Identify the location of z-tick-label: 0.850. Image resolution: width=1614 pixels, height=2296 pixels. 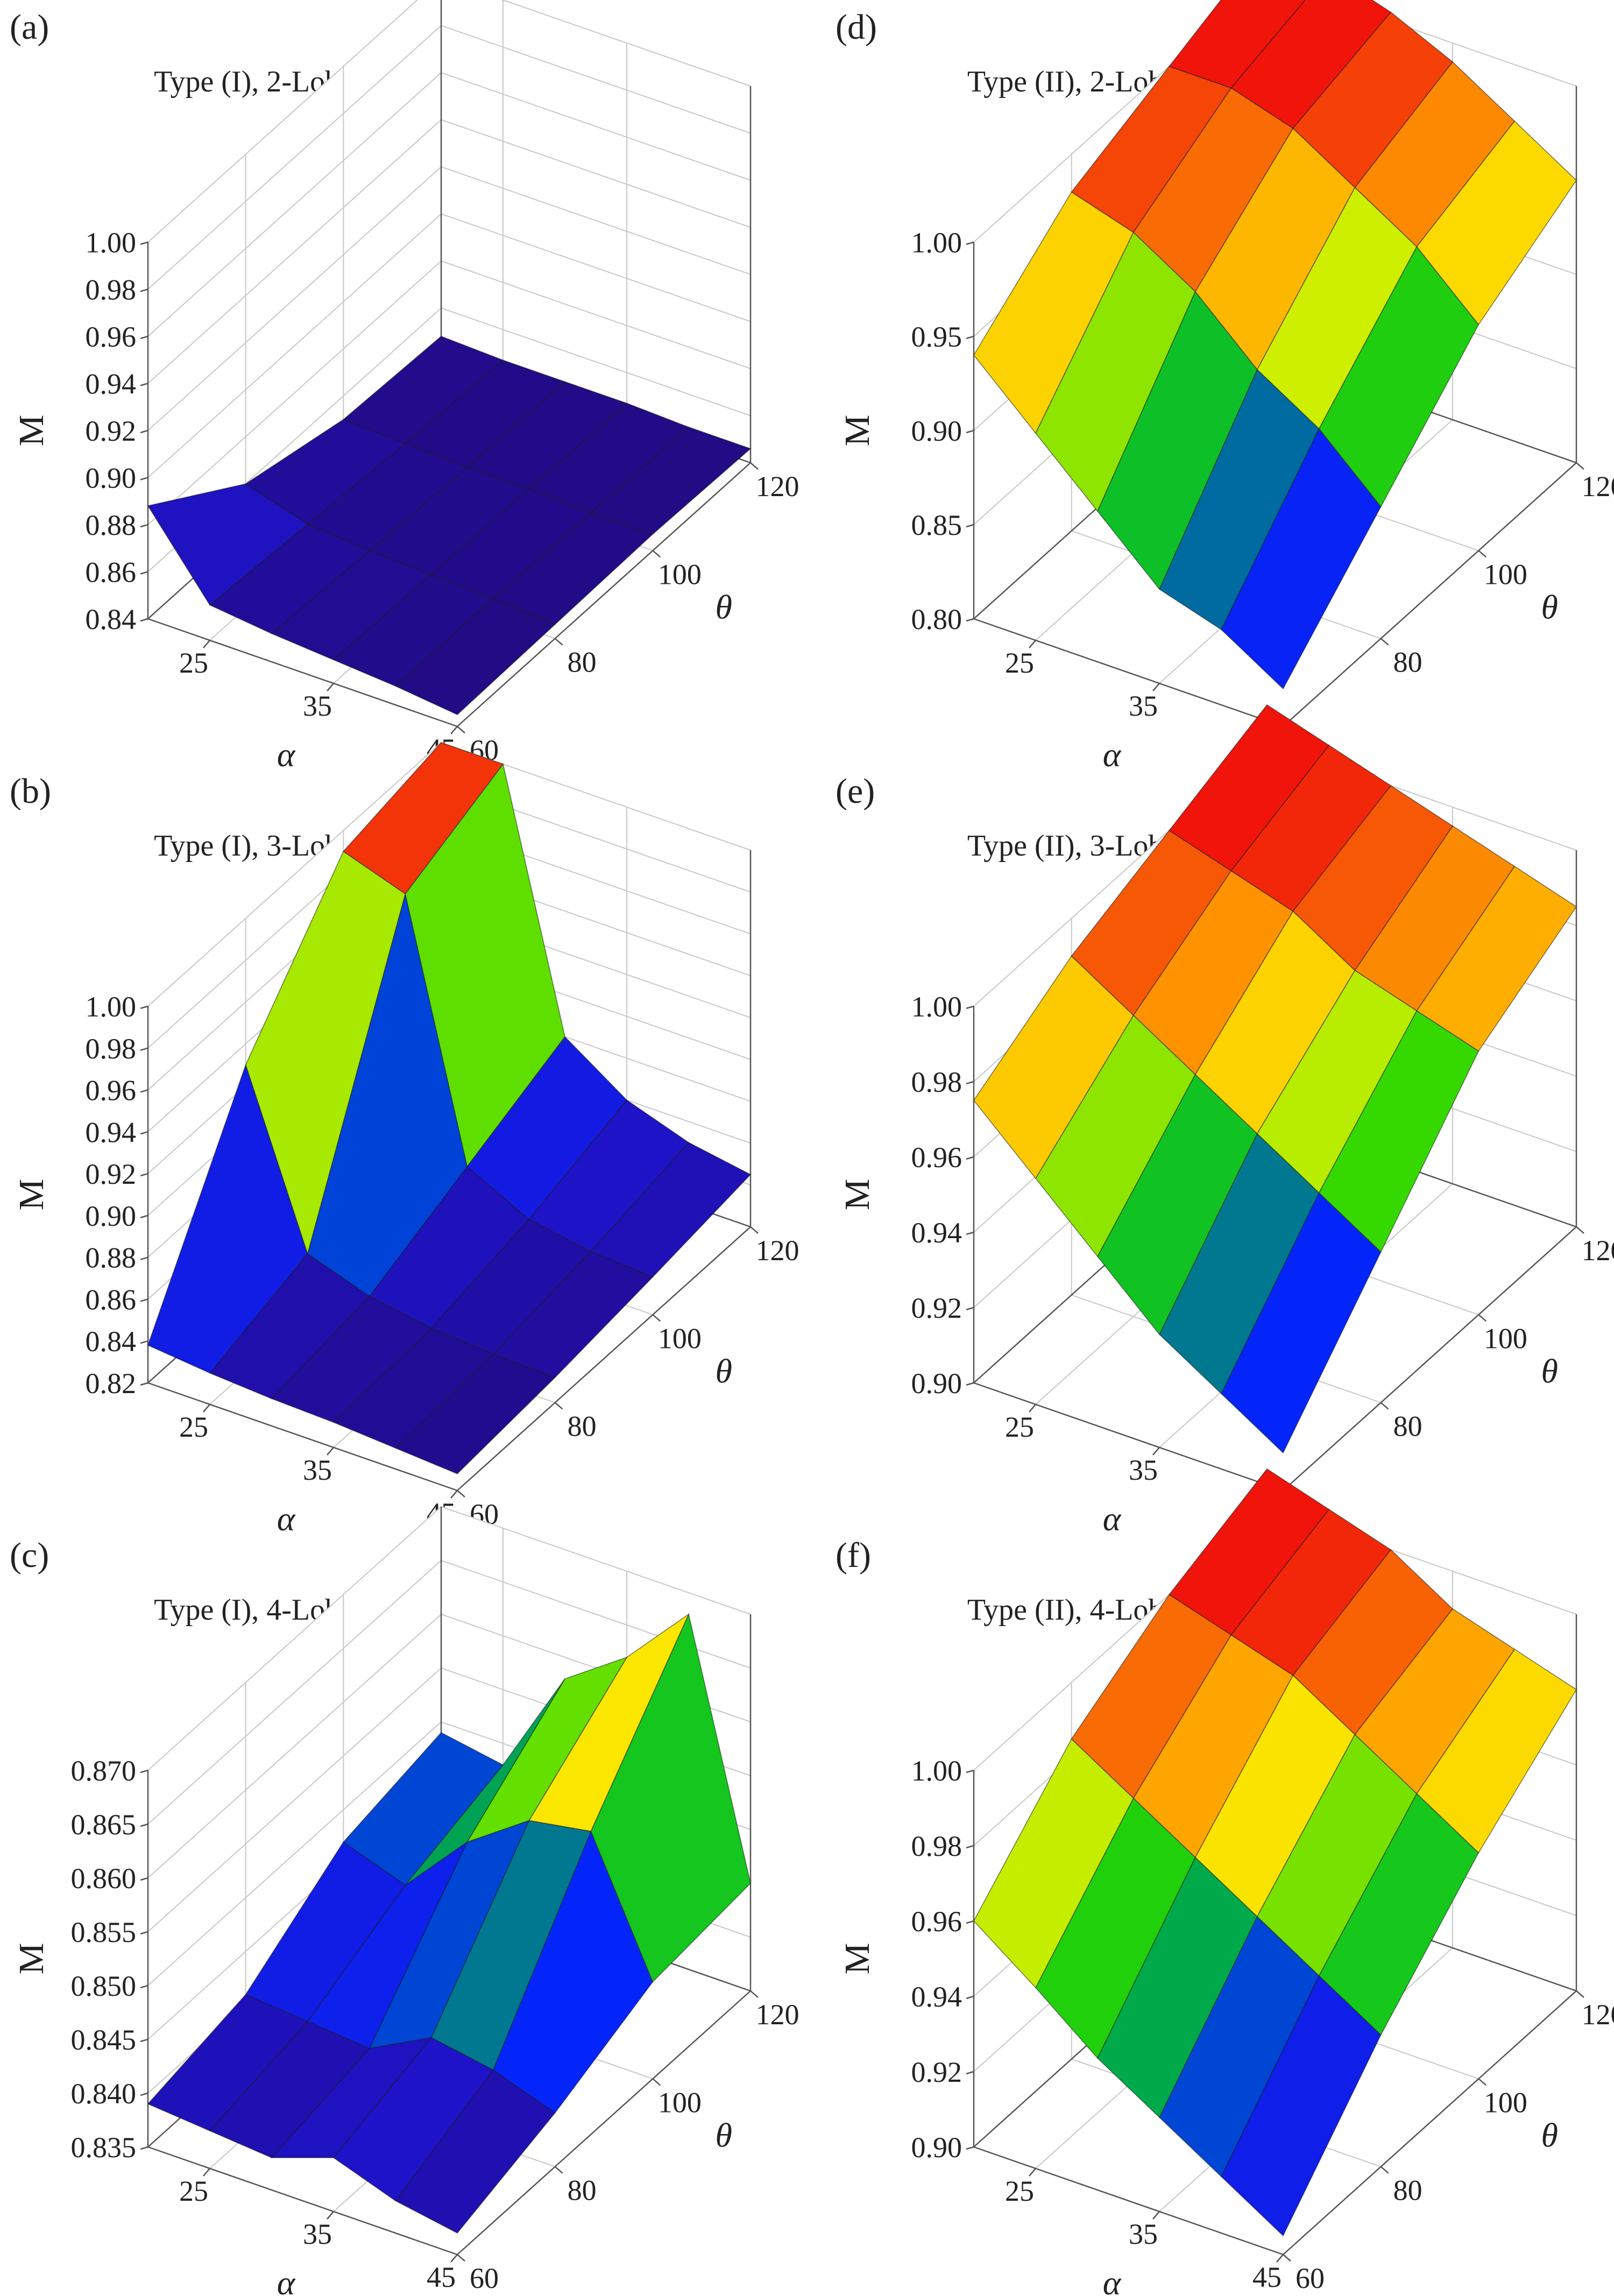
(104, 1986).